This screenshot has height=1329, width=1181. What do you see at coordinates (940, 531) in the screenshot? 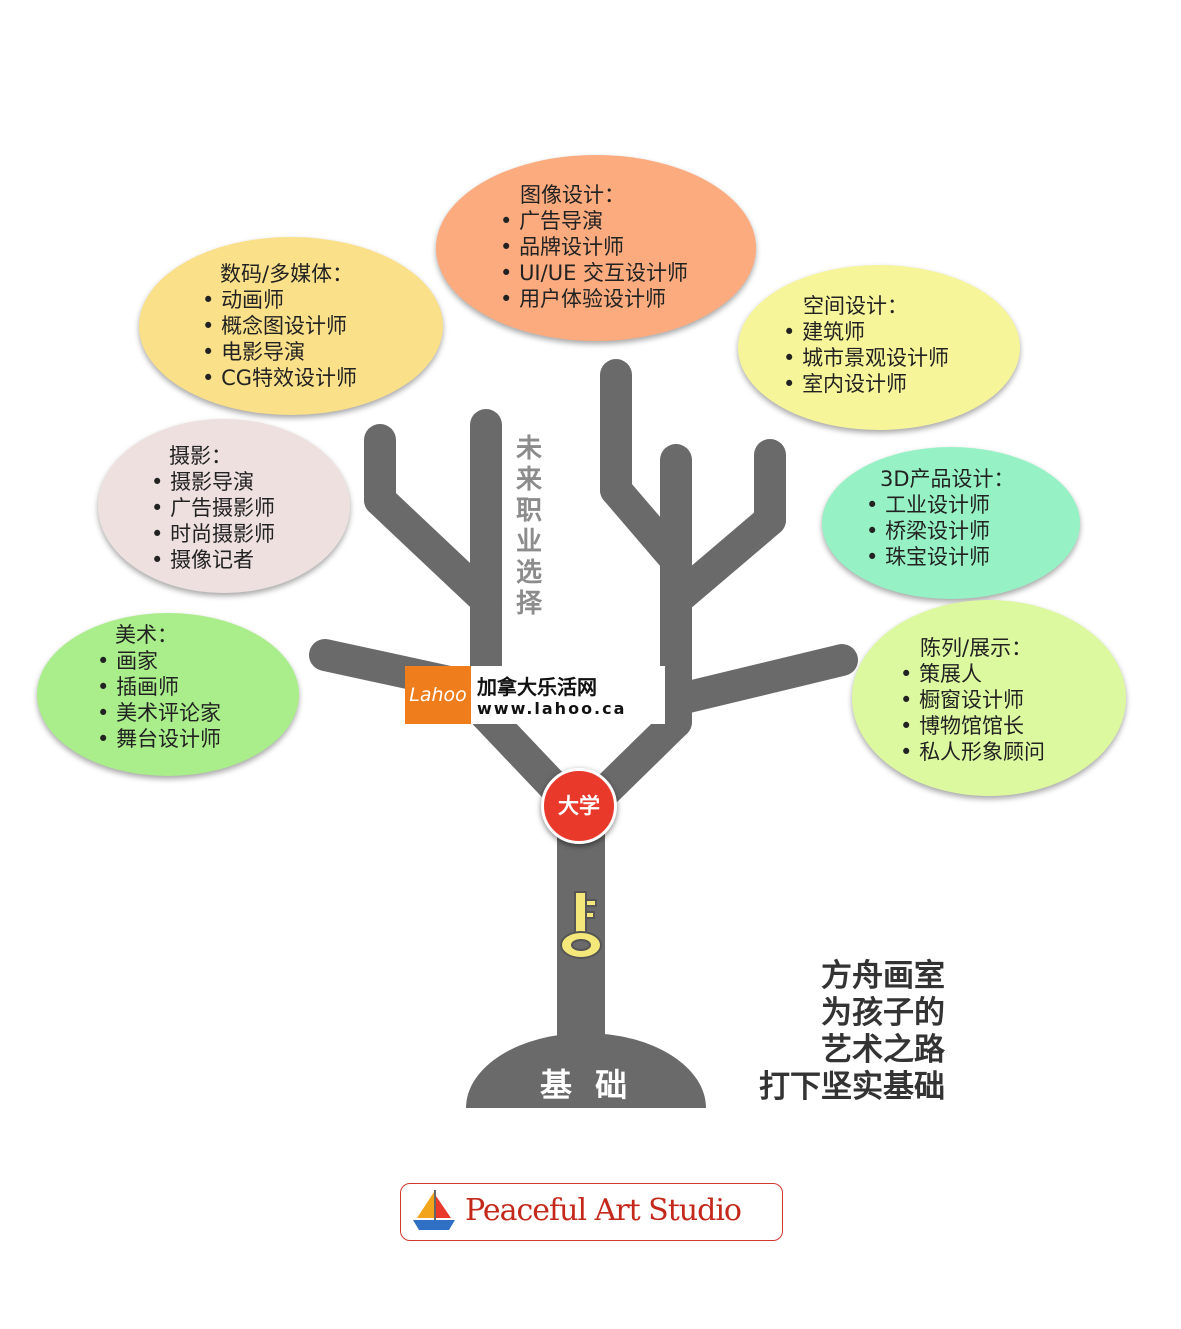
I see `list-item: 桥梁设计师` at bounding box center [940, 531].